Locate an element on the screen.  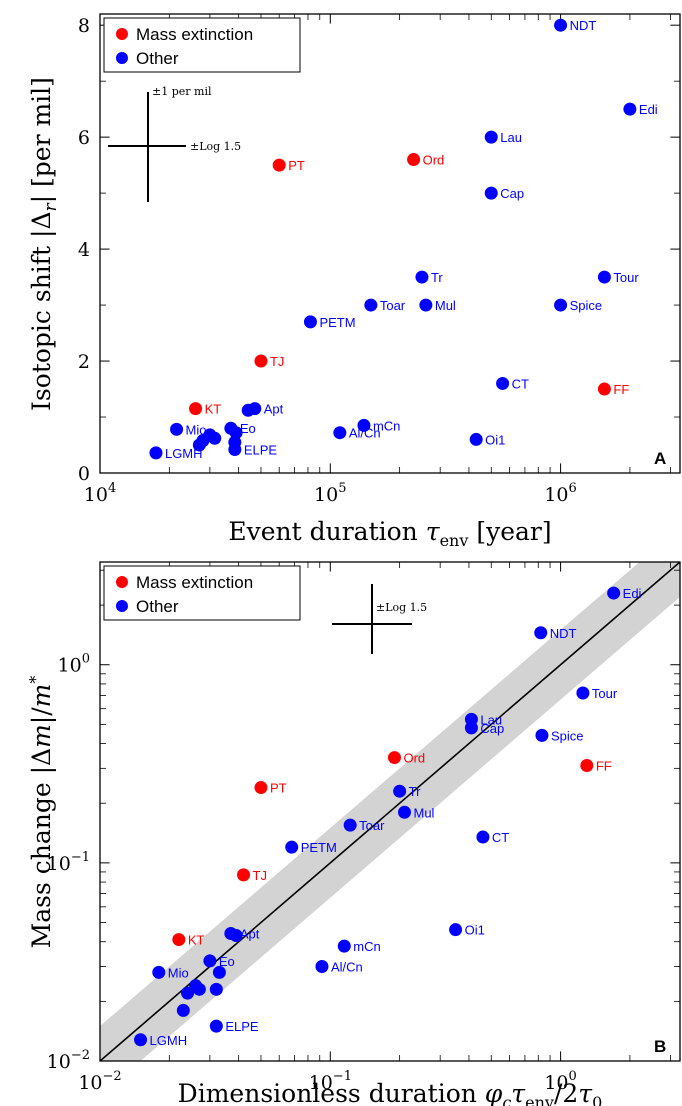
panel-a-y-tick-label: 6 is located at coordinates (84, 138).